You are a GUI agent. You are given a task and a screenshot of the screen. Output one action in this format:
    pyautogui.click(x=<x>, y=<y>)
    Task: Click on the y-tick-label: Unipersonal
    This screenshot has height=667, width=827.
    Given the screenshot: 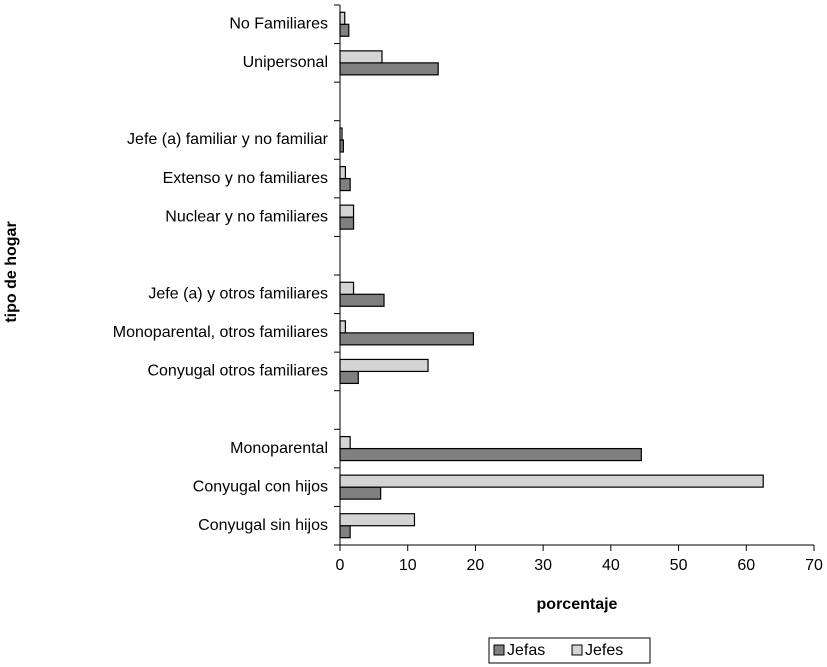 What is the action you would take?
    pyautogui.click(x=285, y=62)
    